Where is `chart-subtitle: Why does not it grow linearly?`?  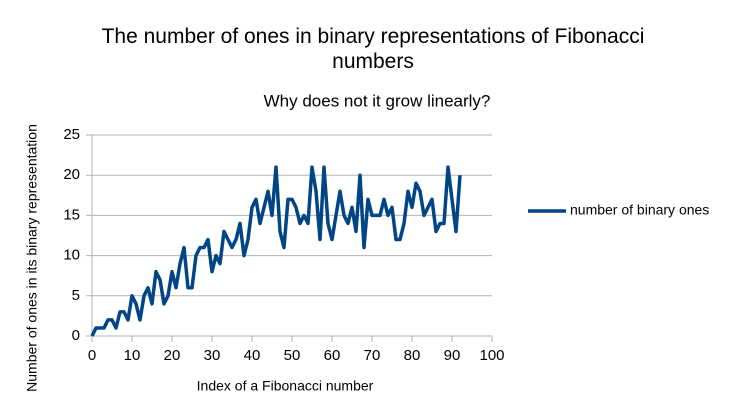 chart-subtitle: Why does not it grow linearly? is located at coordinates (377, 100).